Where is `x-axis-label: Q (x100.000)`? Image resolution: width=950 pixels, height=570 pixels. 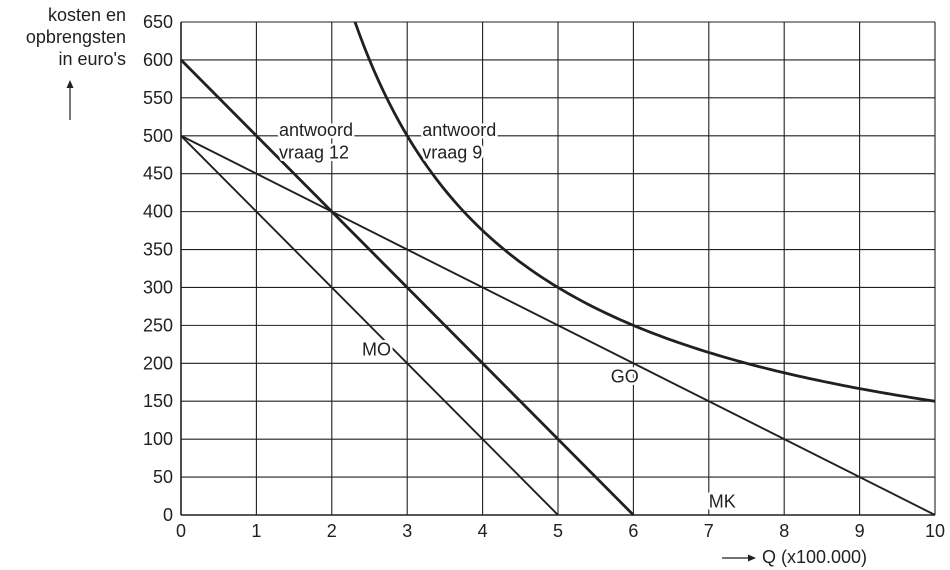
x-axis-label: Q (x100.000) is located at coordinates (836, 557).